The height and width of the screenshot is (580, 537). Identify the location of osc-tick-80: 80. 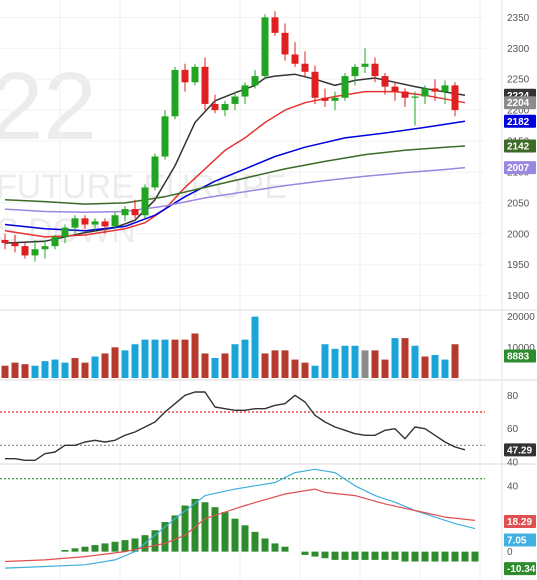
(513, 396).